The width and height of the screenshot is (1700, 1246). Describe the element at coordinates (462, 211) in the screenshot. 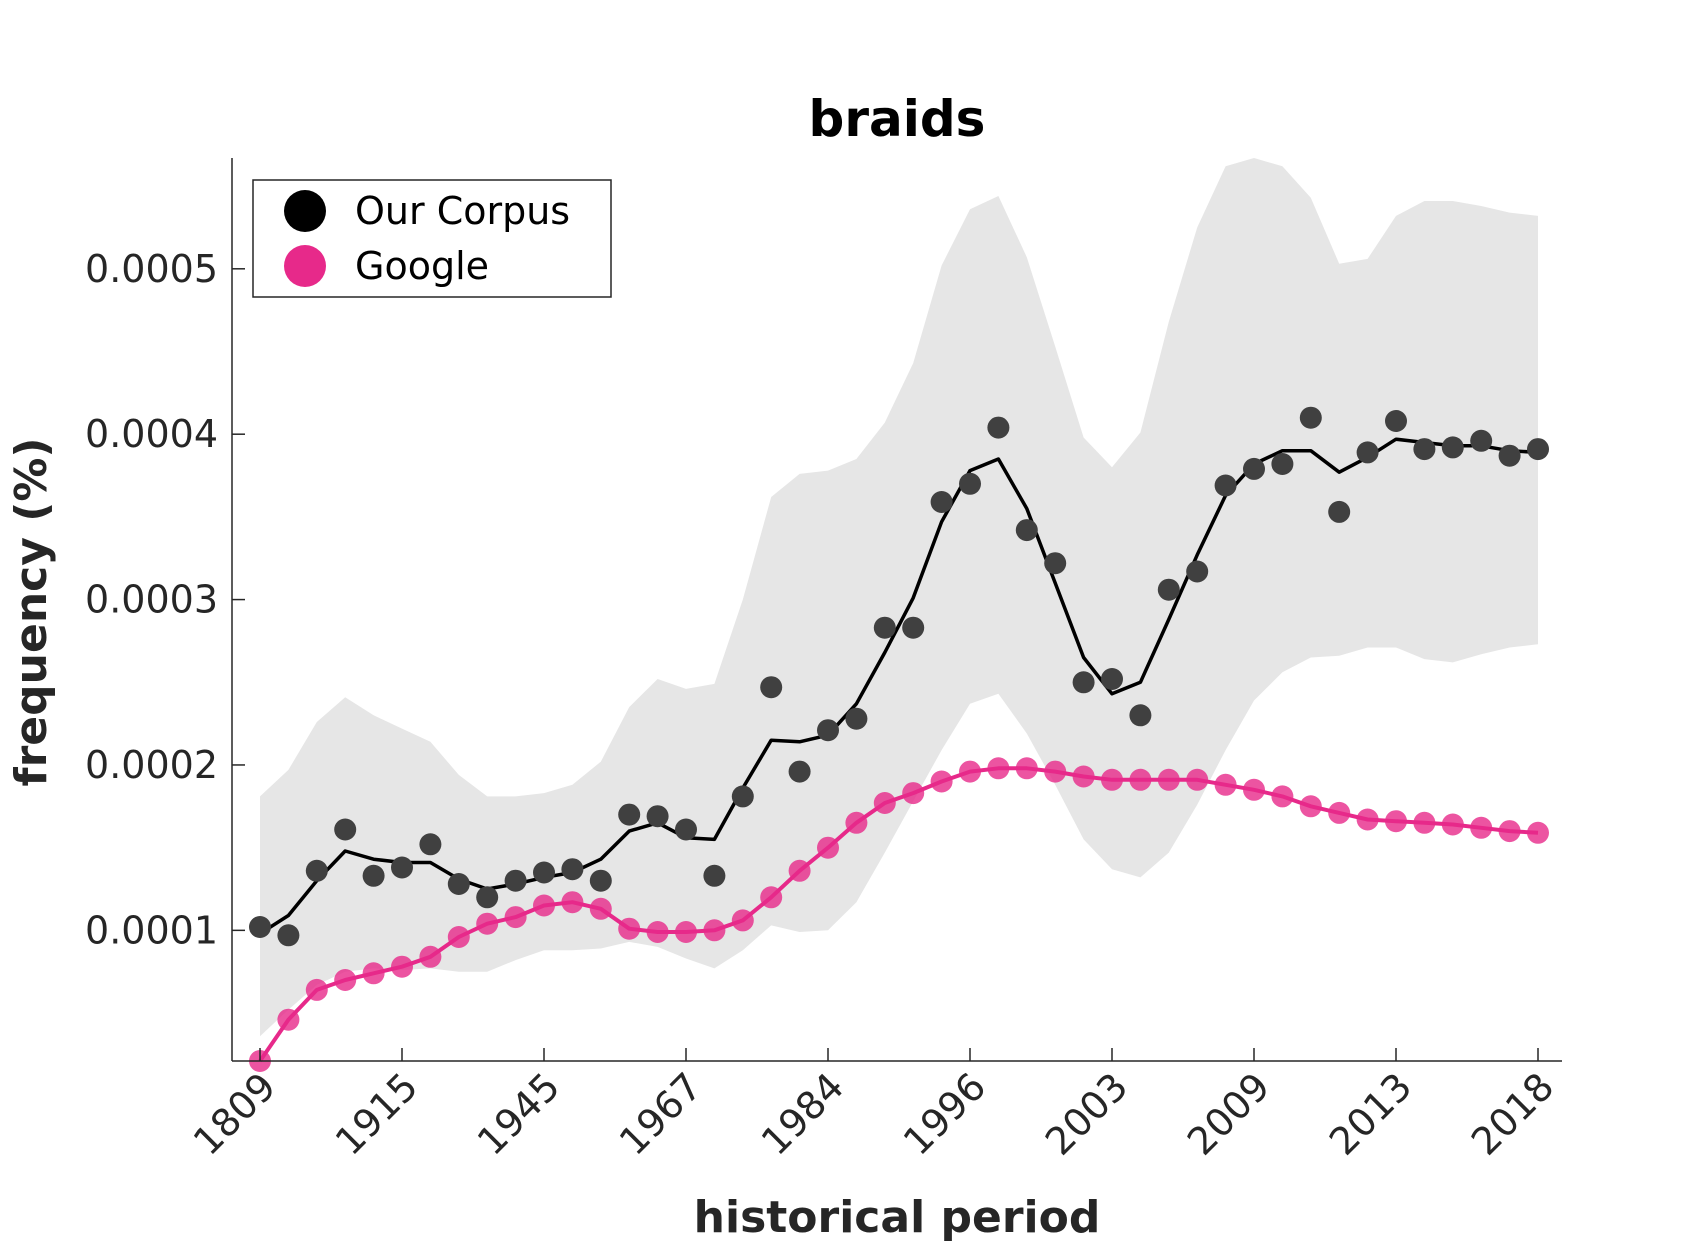

I see `legend-label-our-corpus: Our Corpus` at that location.